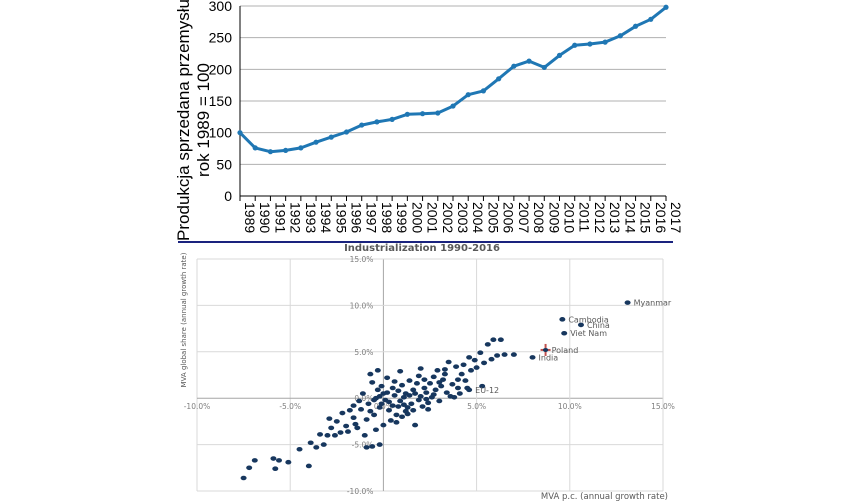 The image size is (848, 502). What do you see at coordinates (362, 259) in the screenshot?
I see `scatter-y-tick-label: 15.0%` at bounding box center [362, 259].